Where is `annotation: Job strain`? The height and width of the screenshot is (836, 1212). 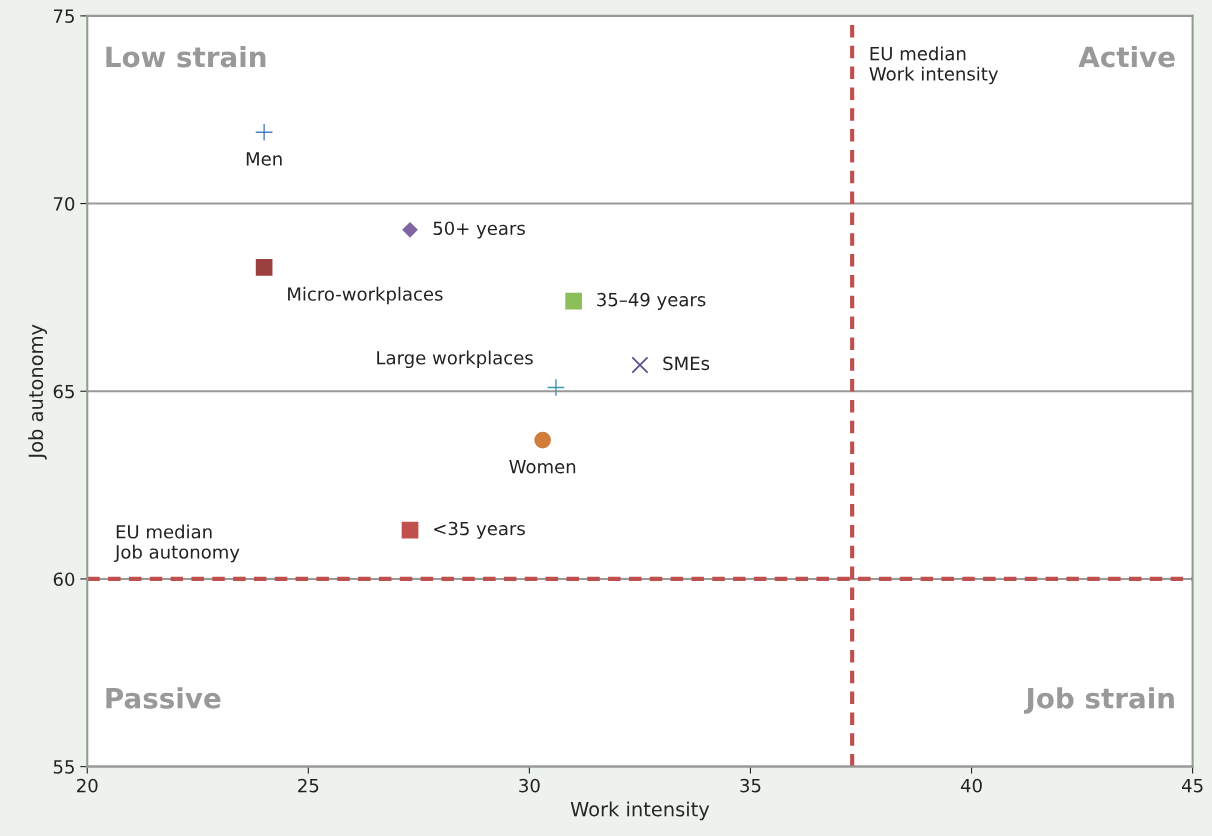 annotation: Job strain is located at coordinates (1098, 700).